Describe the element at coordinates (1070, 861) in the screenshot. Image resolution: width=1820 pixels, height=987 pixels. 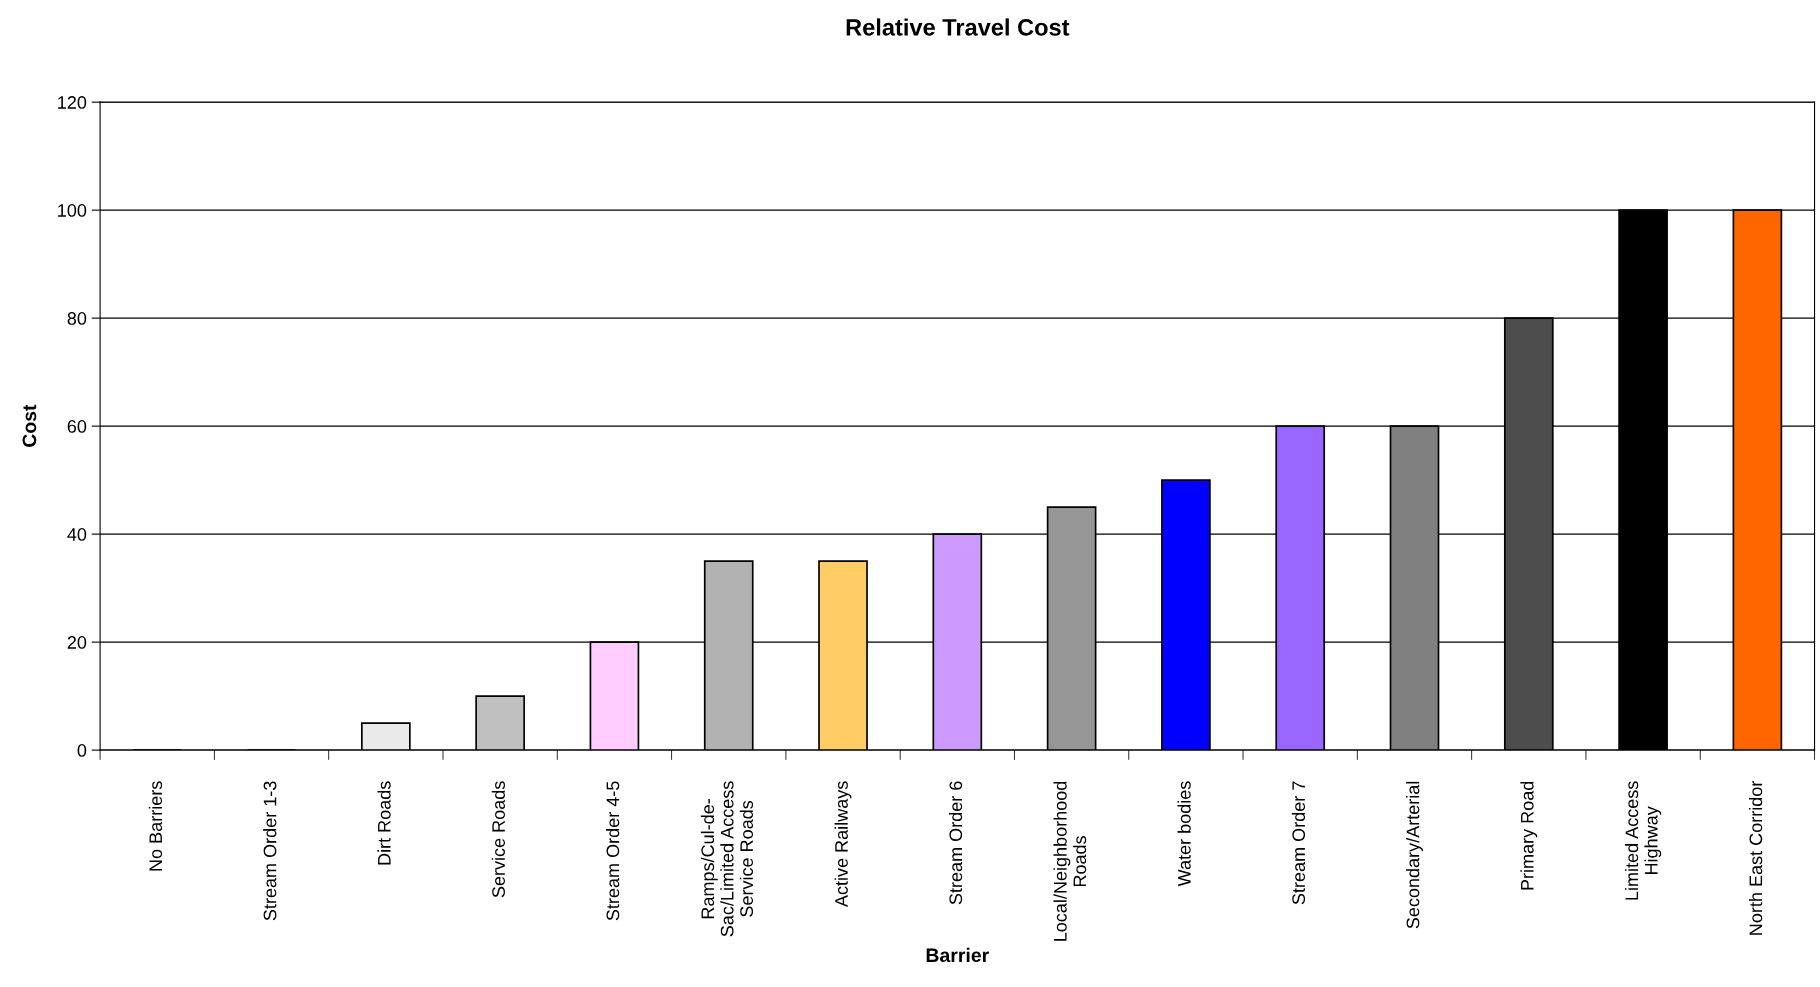
I see `x-tick-label: Local/Neighborhood Roads` at that location.